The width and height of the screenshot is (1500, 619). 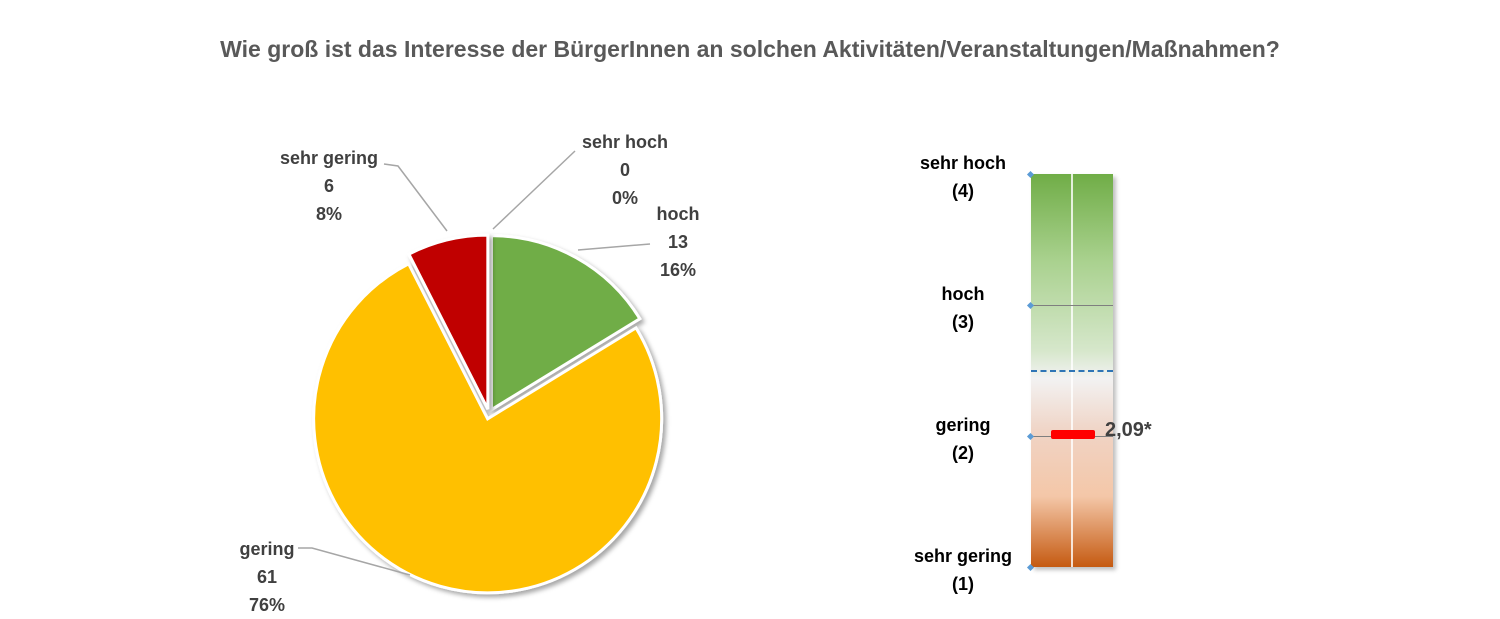 I want to click on scale-label-code: (4), so click(x=963, y=191).